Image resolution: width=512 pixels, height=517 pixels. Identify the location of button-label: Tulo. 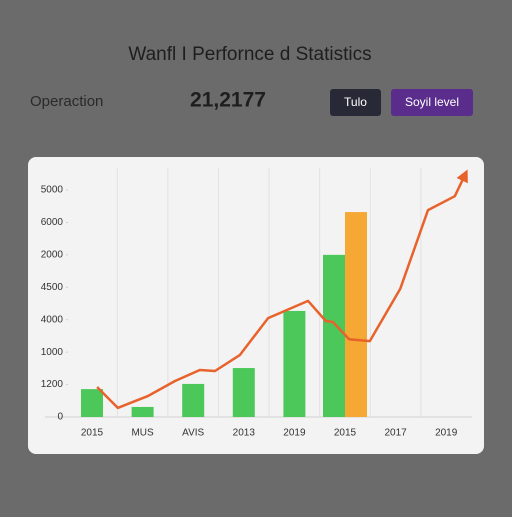
(355, 102).